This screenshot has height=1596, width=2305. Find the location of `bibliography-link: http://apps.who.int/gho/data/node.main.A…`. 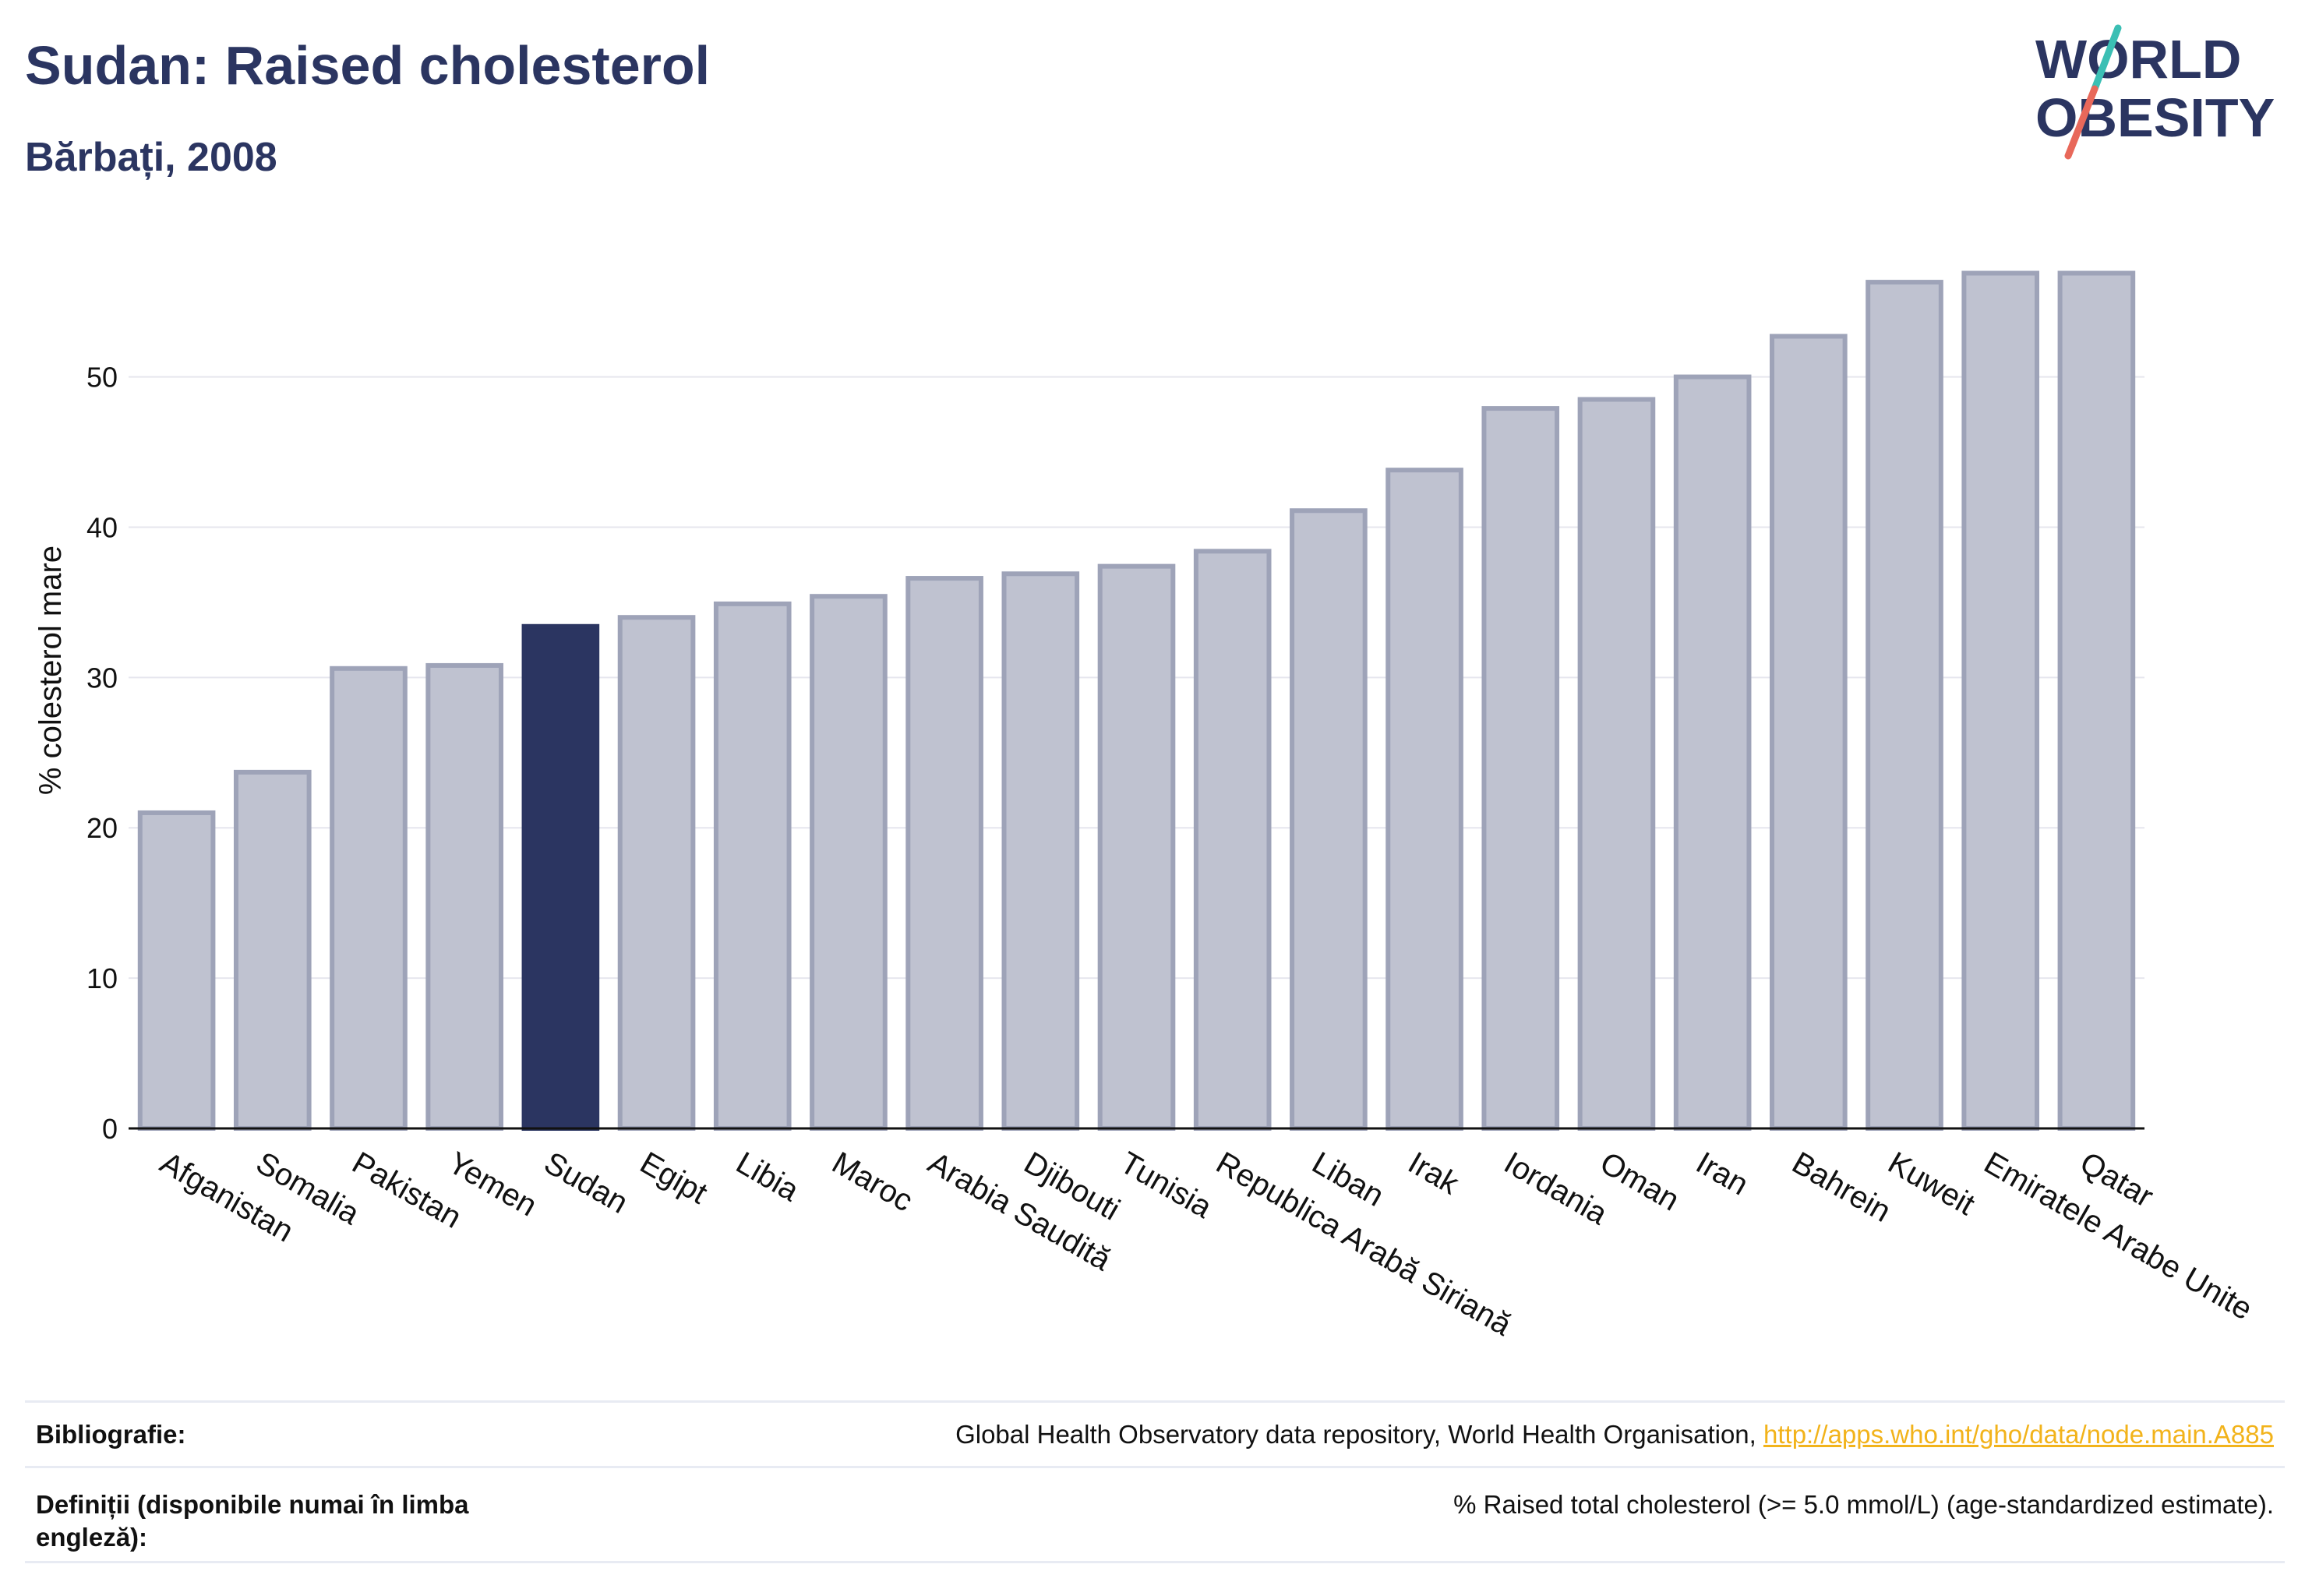

bibliography-link: http://apps.who.int/gho/data/node.main.A… is located at coordinates (2018, 1434).